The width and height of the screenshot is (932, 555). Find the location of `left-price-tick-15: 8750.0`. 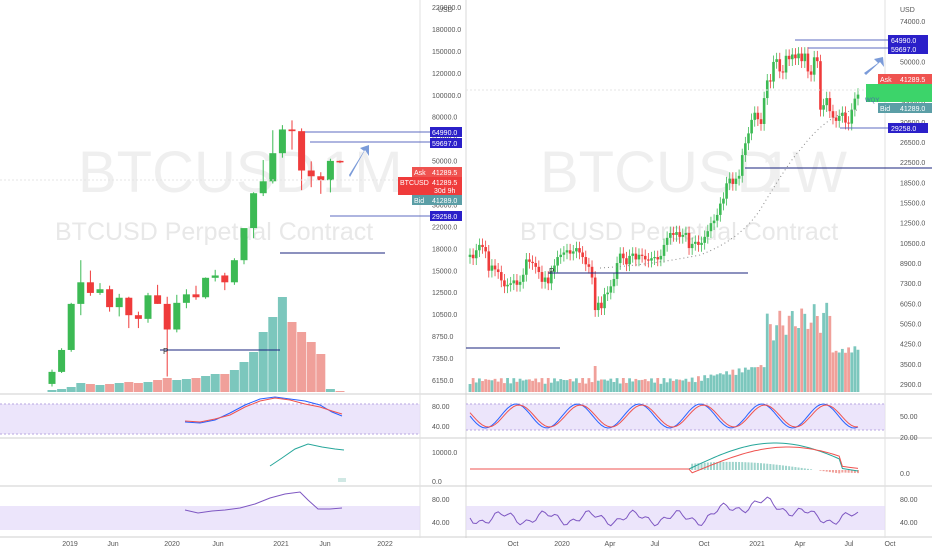

left-price-tick-15: 8750.0 is located at coordinates (443, 337).